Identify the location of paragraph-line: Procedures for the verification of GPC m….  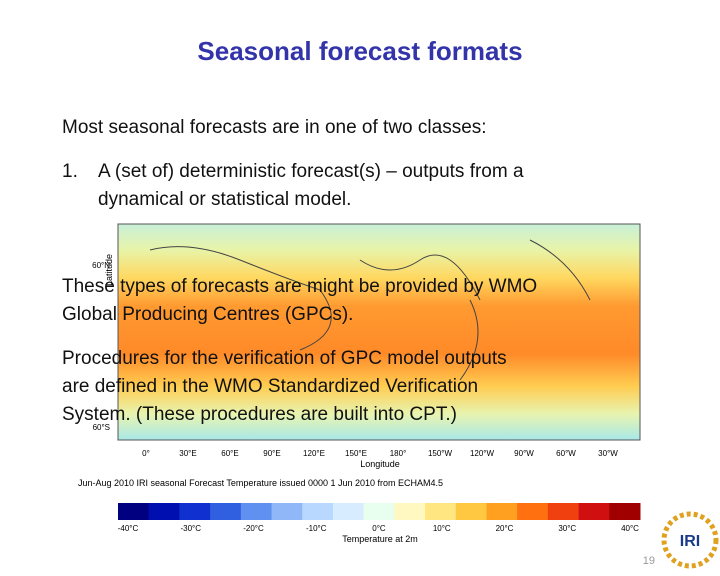
(284, 358).